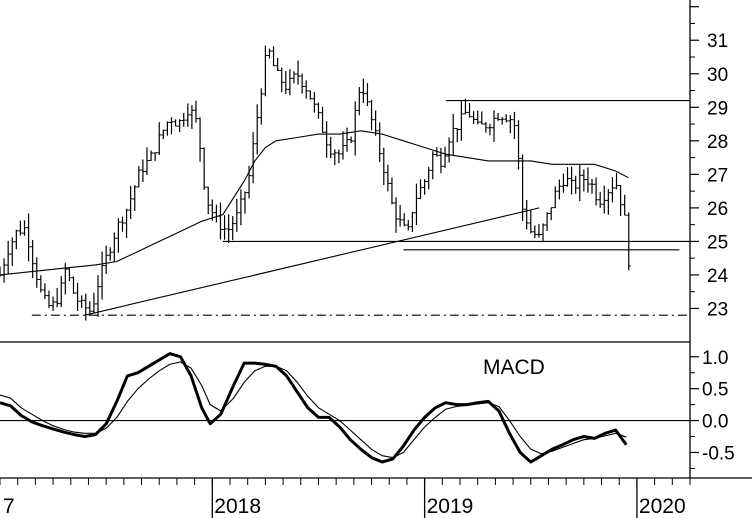 The width and height of the screenshot is (752, 518). I want to click on macd-tick-label: -0.5, so click(718, 453).